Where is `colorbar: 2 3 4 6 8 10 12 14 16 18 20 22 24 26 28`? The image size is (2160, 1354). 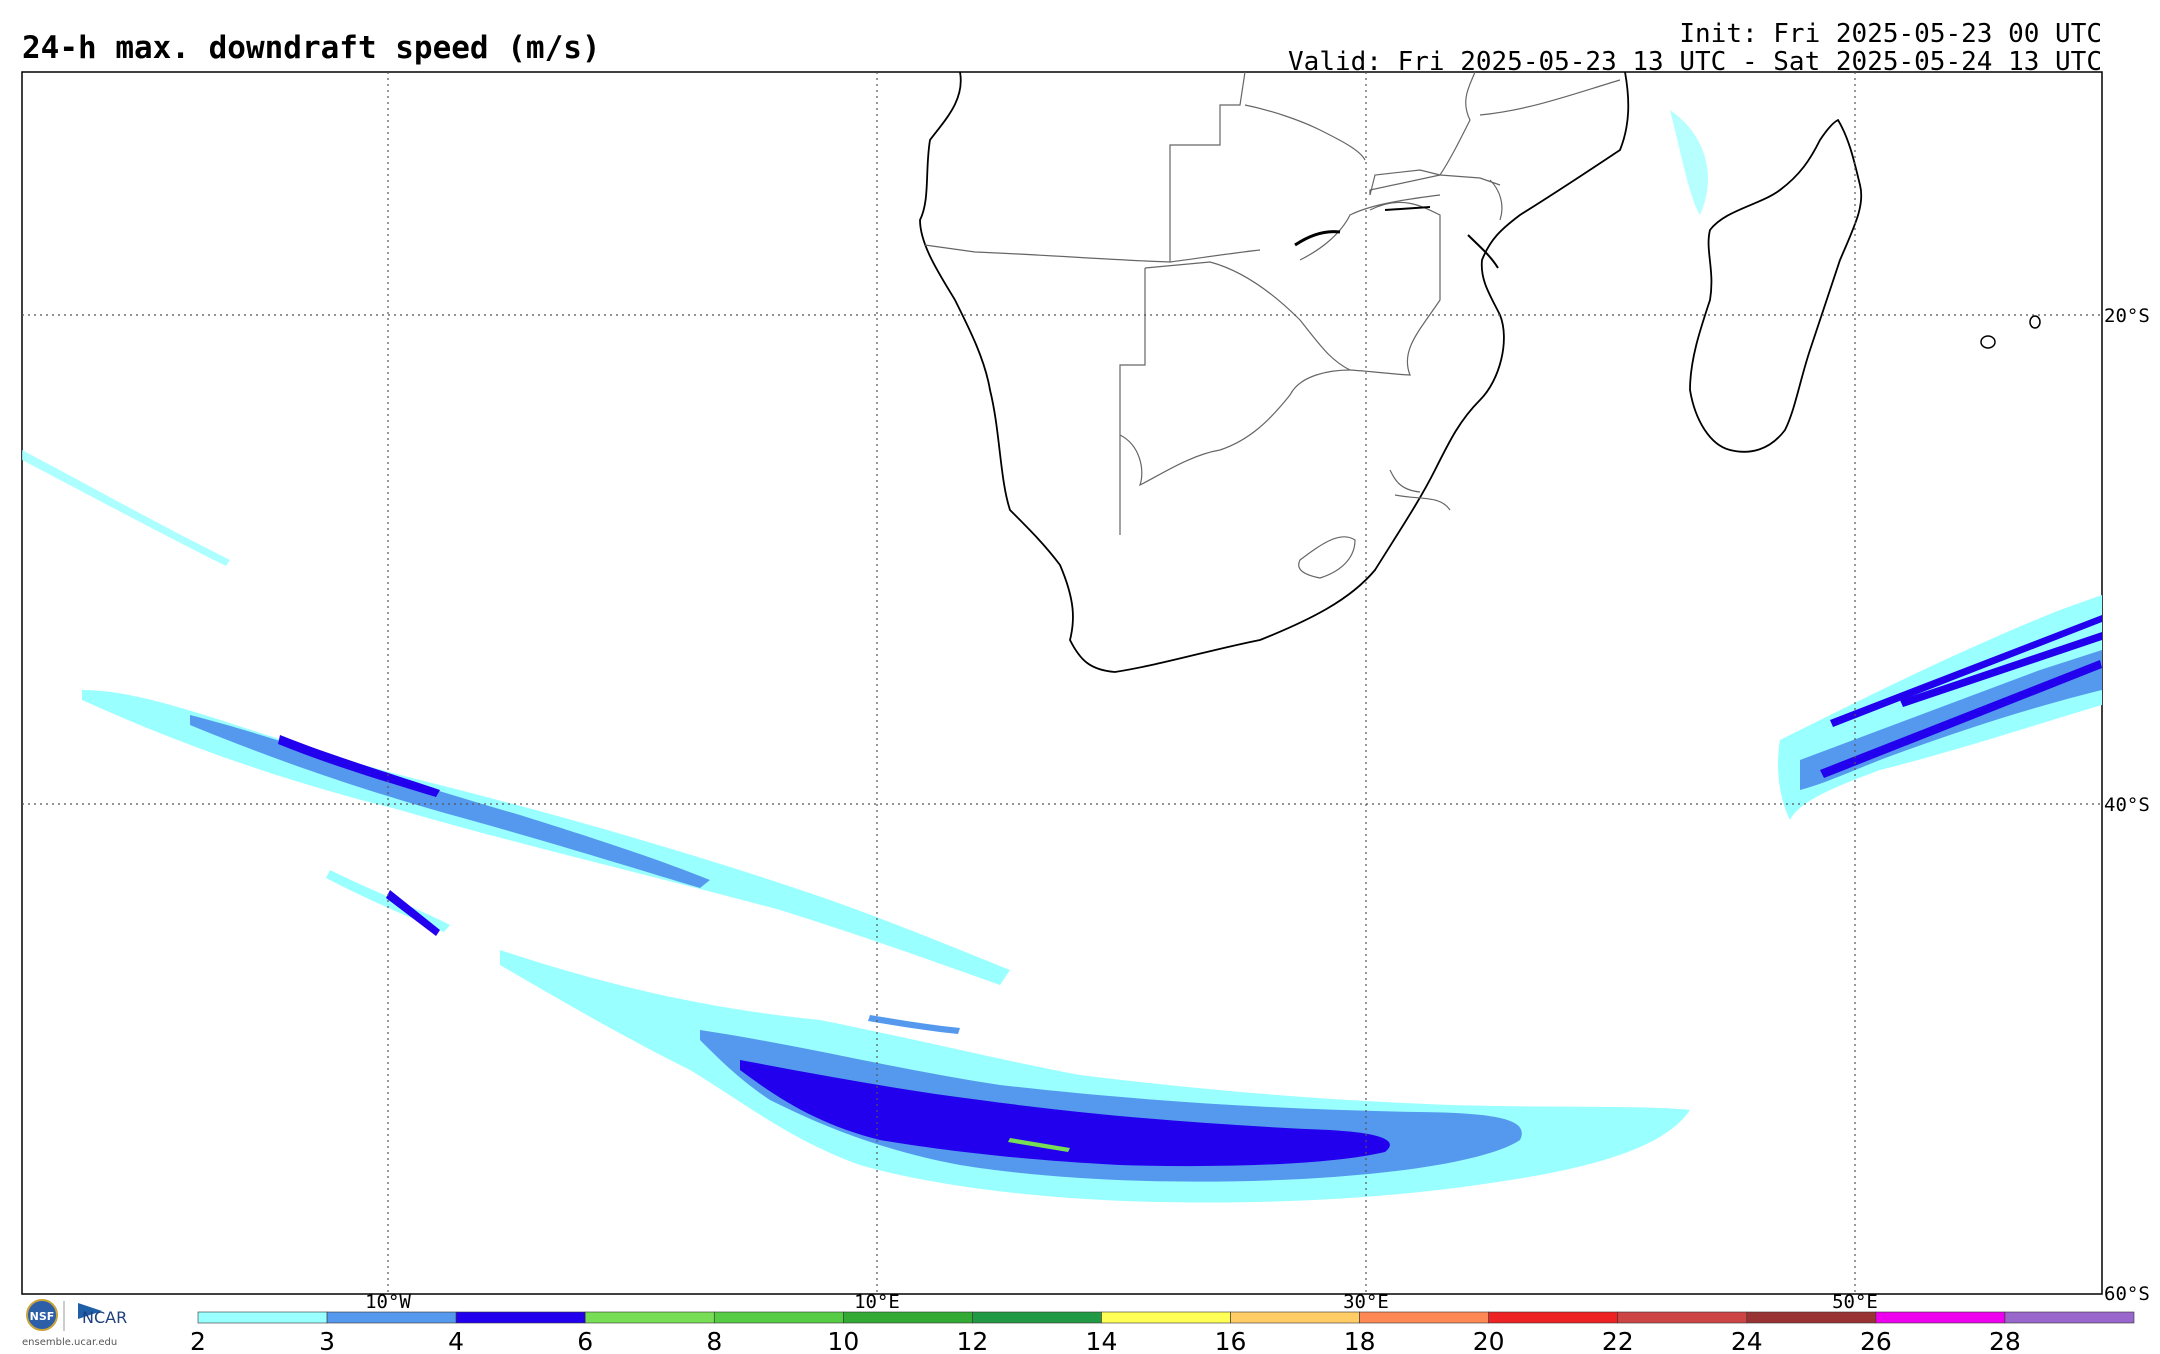
colorbar: 2 3 4 6 8 10 12 14 16 18 20 22 24 26 28 is located at coordinates (1162, 1332).